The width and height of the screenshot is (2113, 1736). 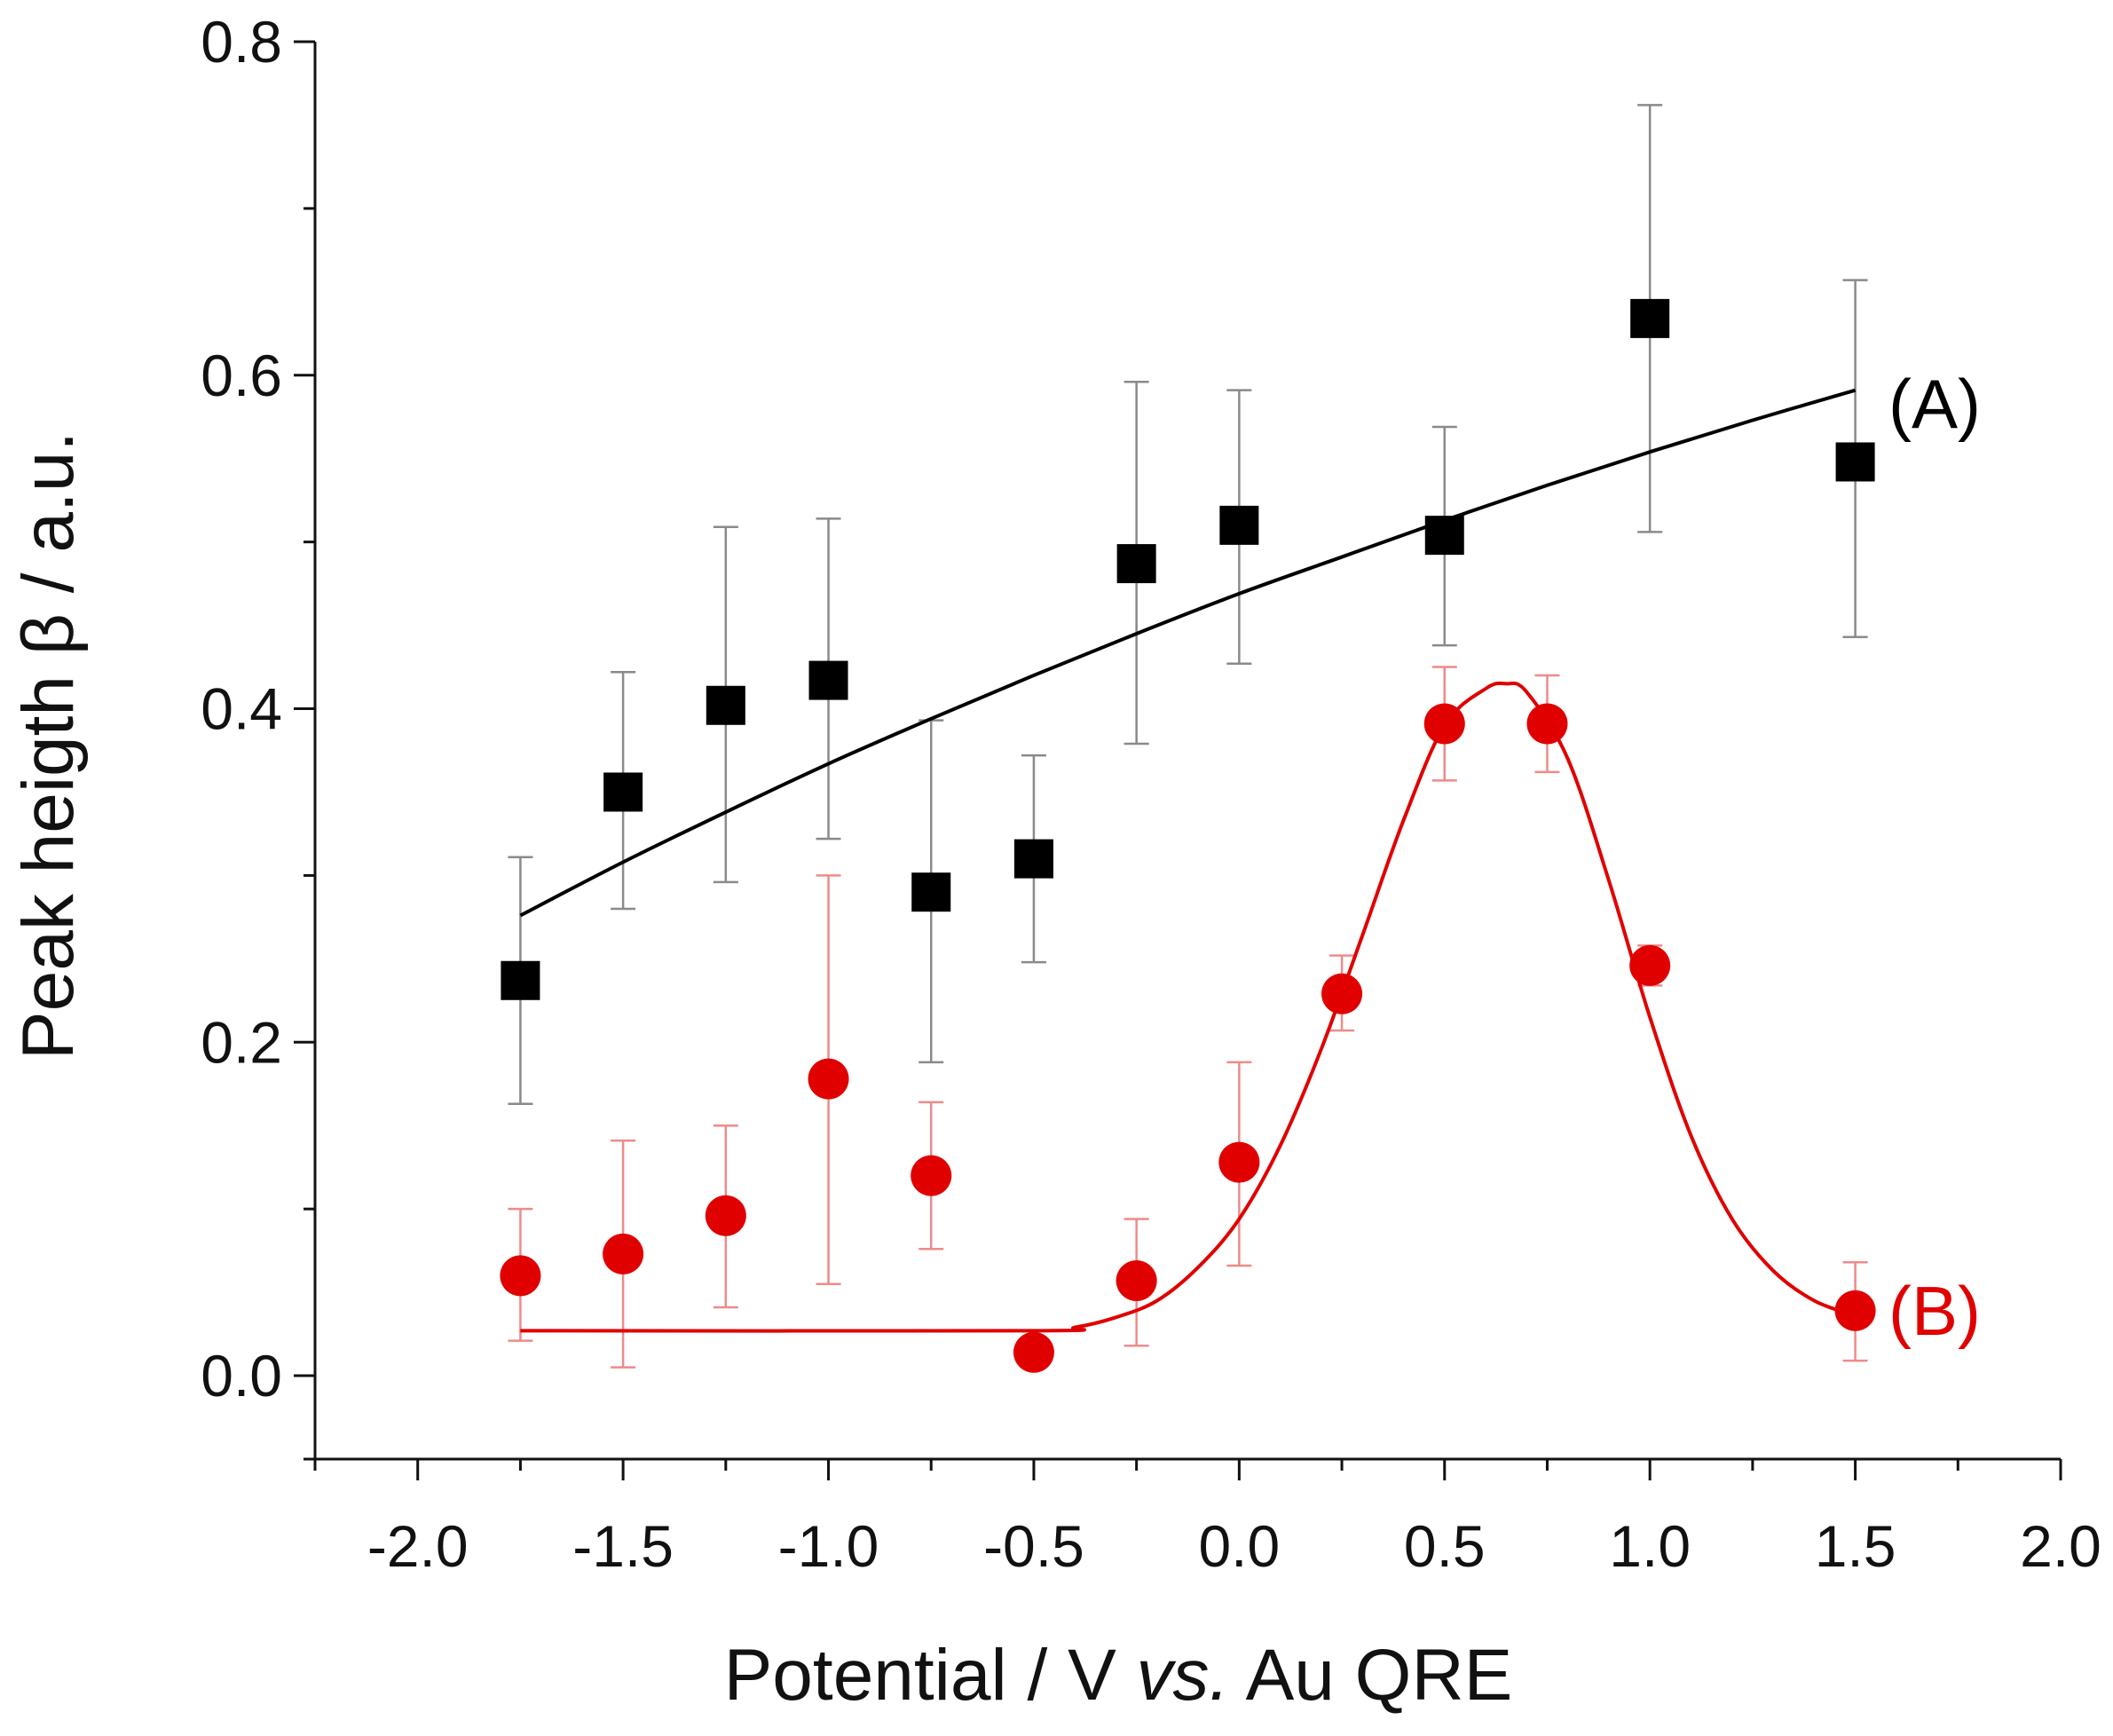 I want to click on x-axis-title: Potential / V vs. Au QRE, so click(x=1118, y=1675).